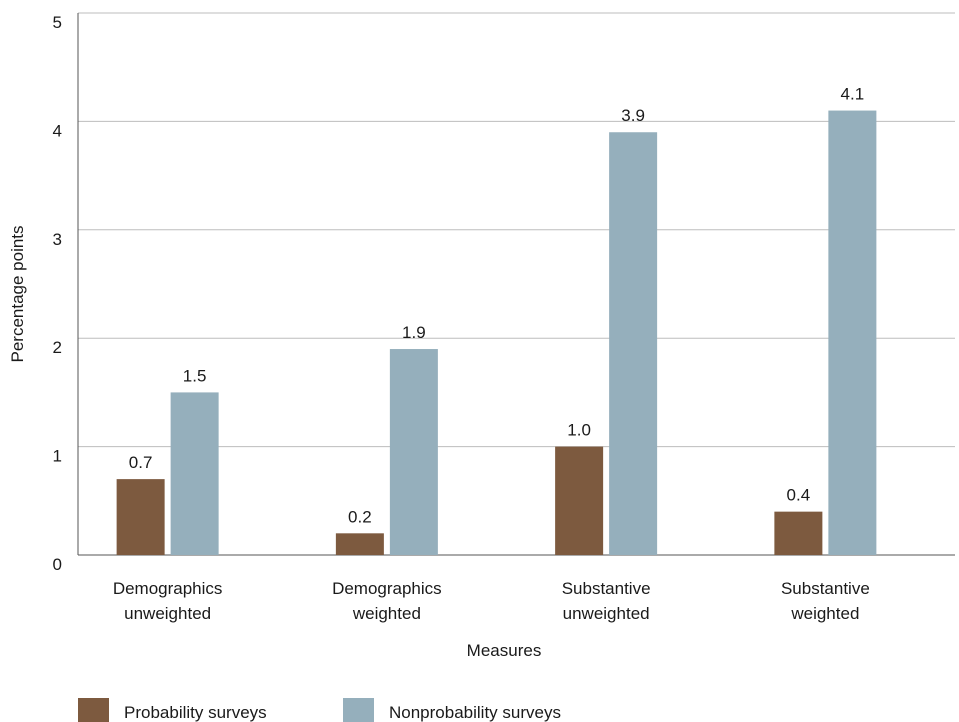 The width and height of the screenshot is (959, 722). Describe the element at coordinates (475, 712) in the screenshot. I see `legend-label: Nonprobability surveys` at that location.